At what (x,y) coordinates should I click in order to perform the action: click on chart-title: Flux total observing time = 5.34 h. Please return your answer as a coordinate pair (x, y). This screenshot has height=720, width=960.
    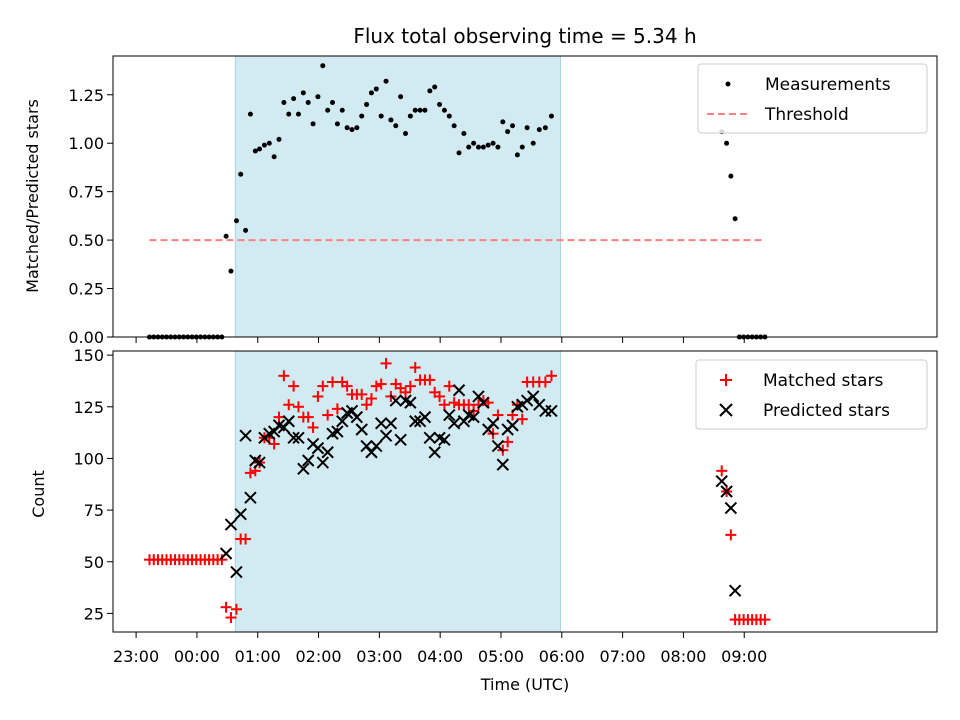
    Looking at the image, I should click on (524, 36).